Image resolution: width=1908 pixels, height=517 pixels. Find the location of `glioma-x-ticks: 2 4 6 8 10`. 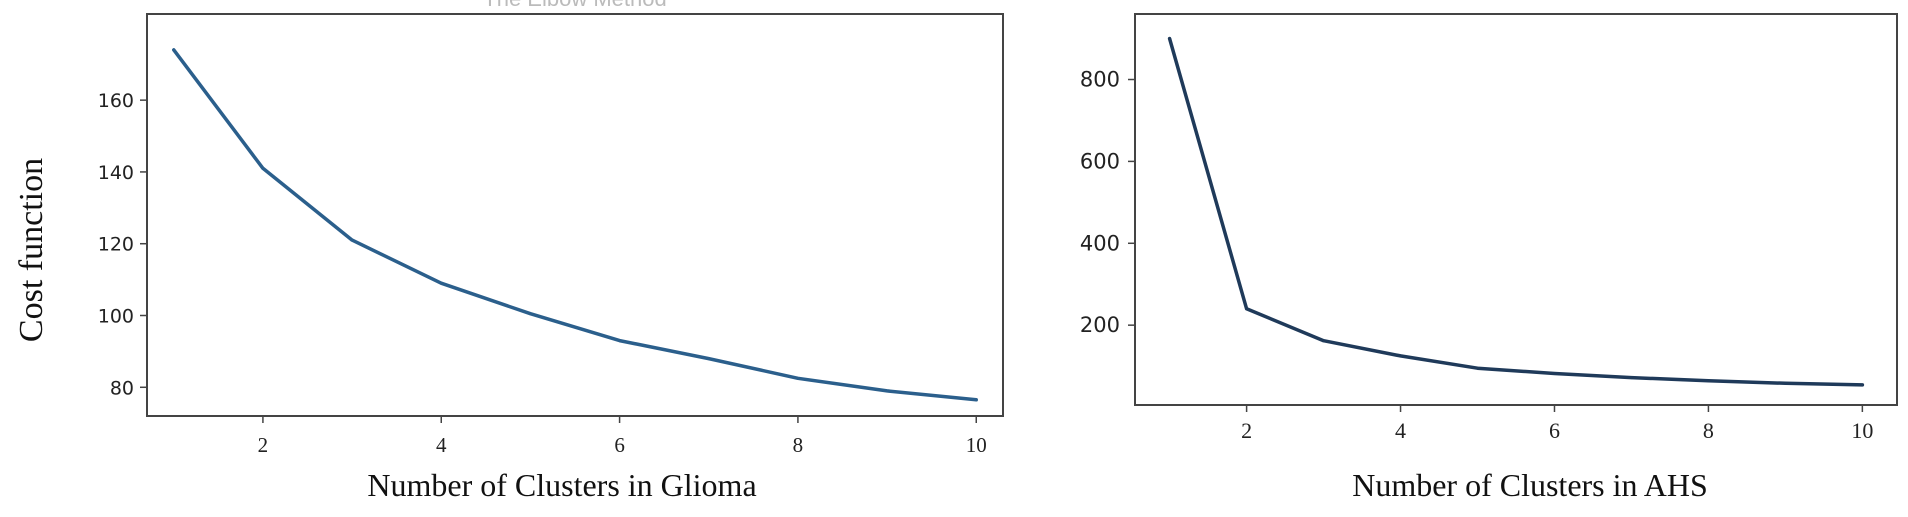

glioma-x-ticks: 2 4 6 8 10 is located at coordinates (622, 436).